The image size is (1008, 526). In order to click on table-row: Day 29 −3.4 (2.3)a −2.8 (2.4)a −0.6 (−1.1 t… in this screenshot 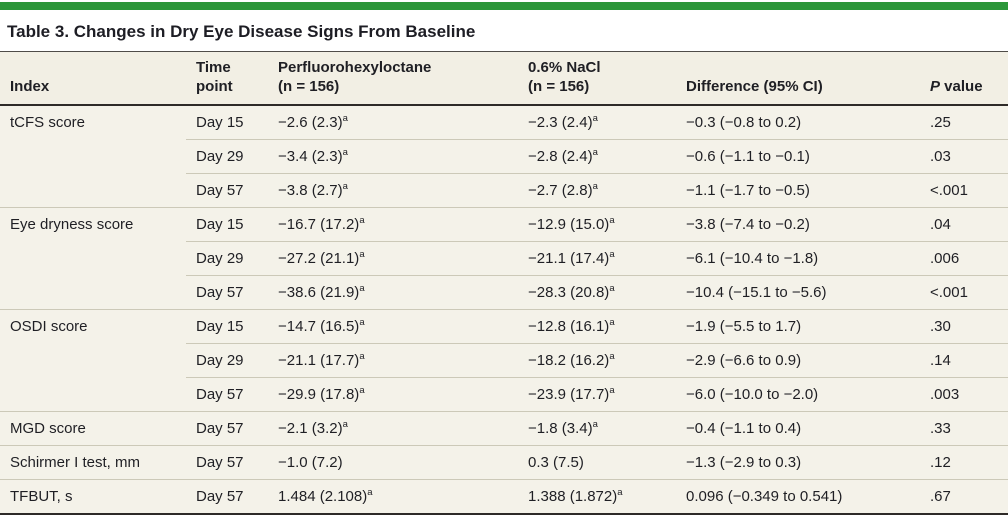, I will do `click(504, 156)`.